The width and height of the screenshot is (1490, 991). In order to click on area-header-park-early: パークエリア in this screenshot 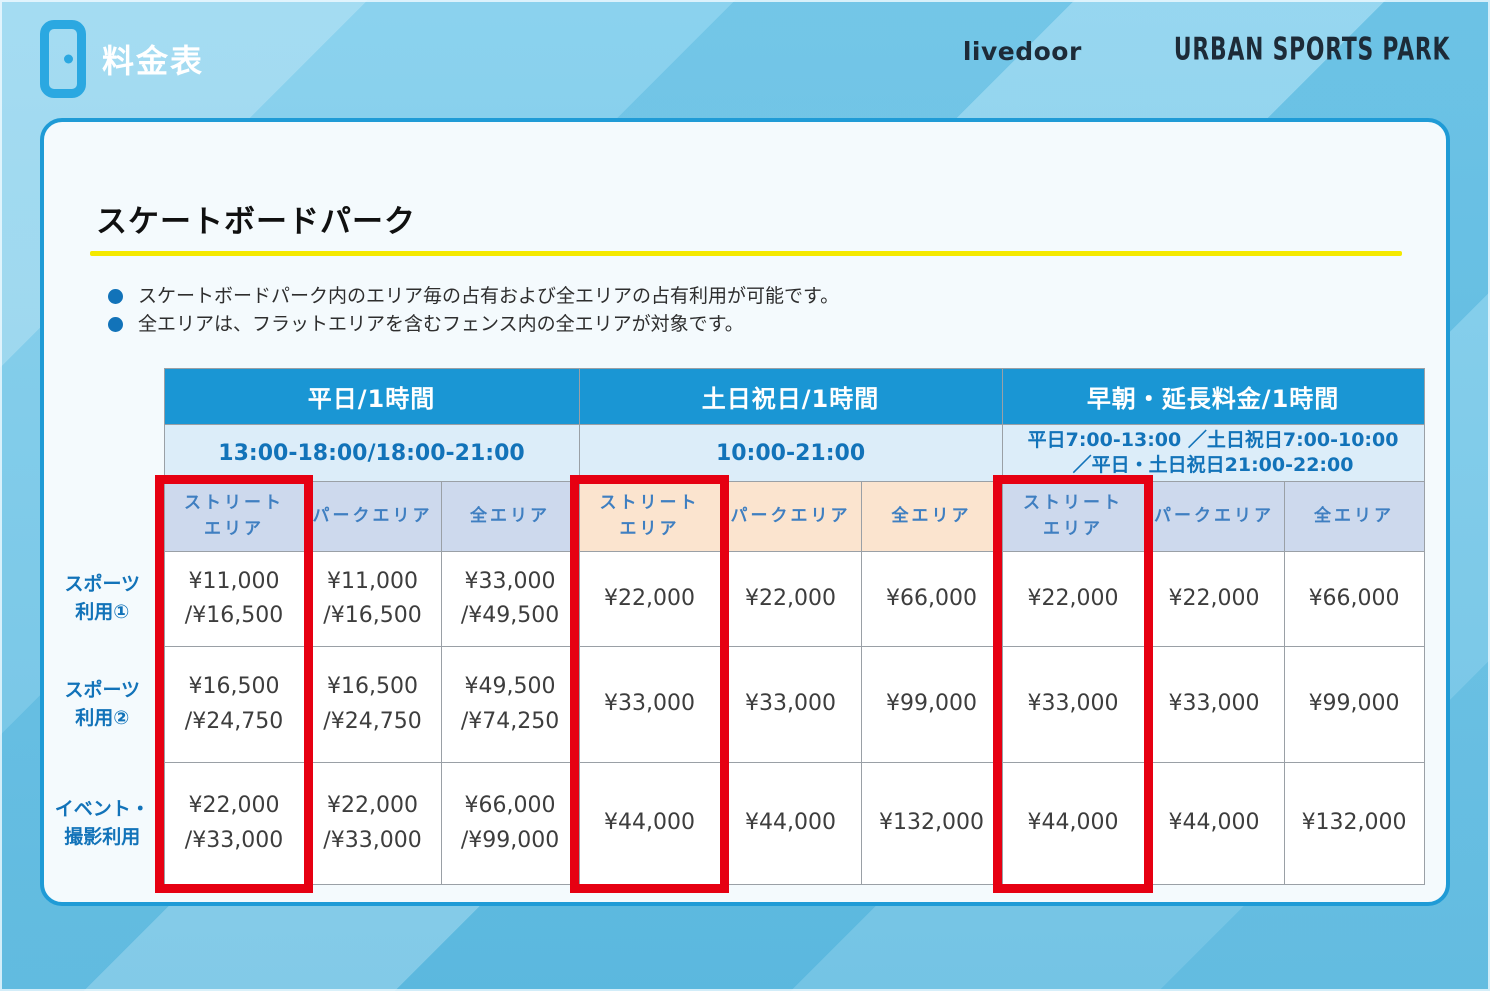, I will do `click(1214, 516)`.